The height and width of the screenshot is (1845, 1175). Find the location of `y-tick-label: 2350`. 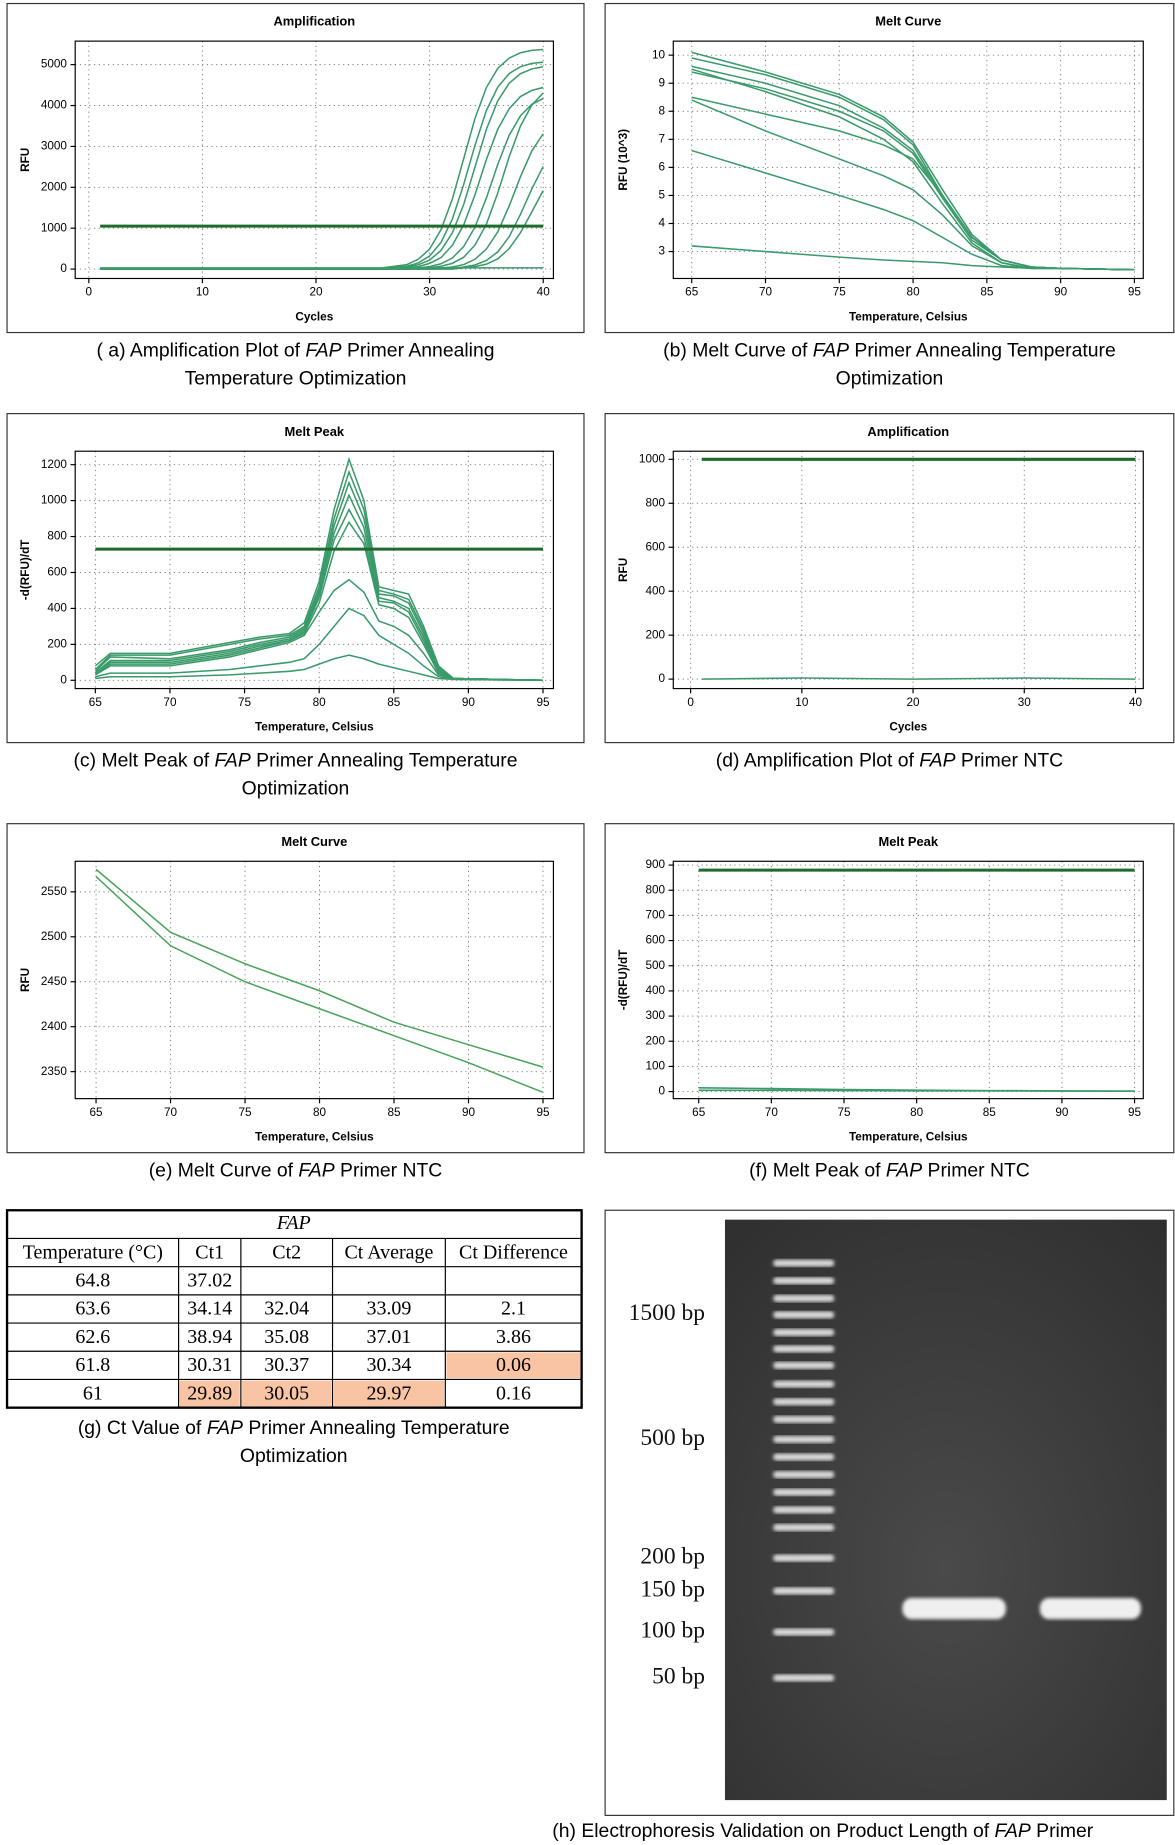

y-tick-label: 2350 is located at coordinates (54, 1071).